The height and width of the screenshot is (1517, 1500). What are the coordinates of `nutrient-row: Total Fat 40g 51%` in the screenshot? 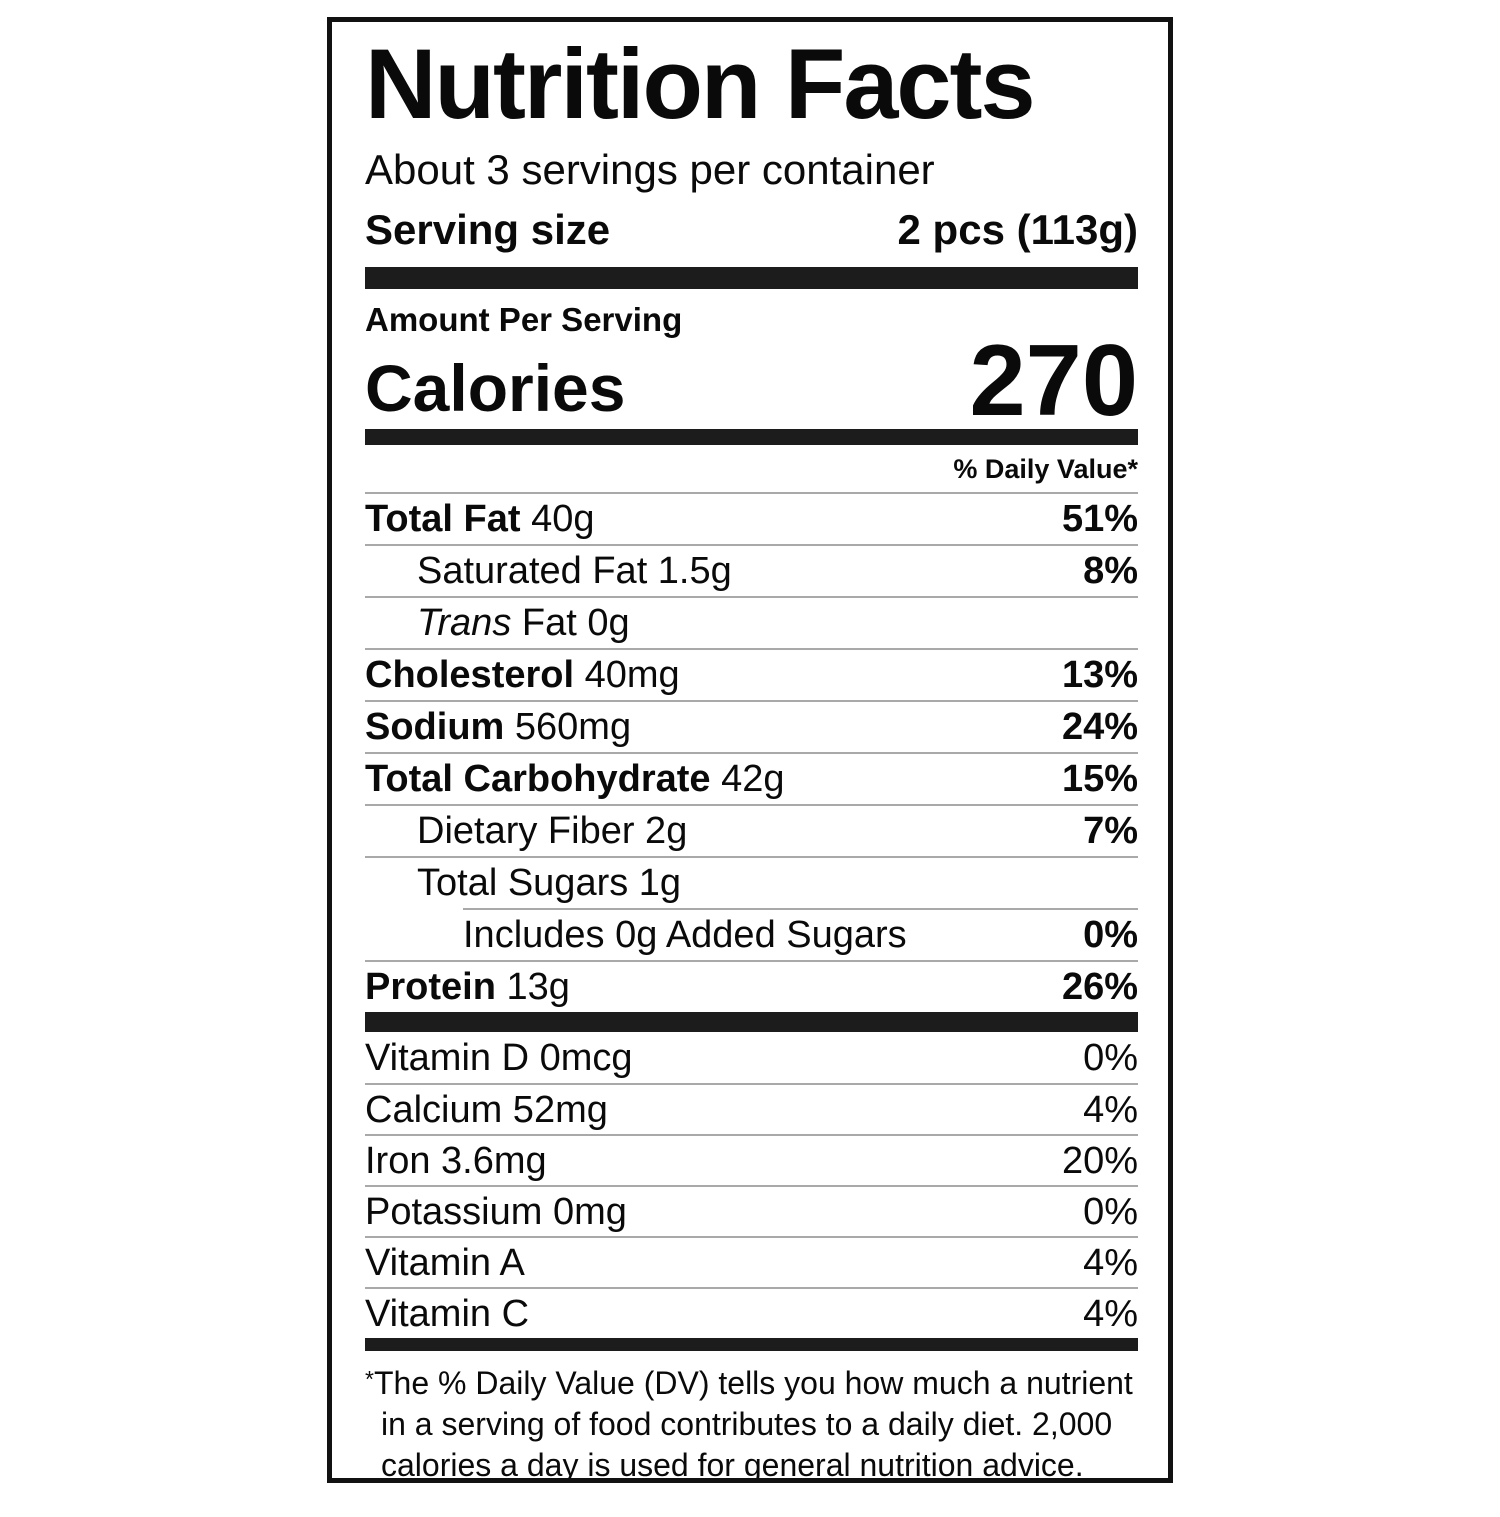 It's located at (751, 518).